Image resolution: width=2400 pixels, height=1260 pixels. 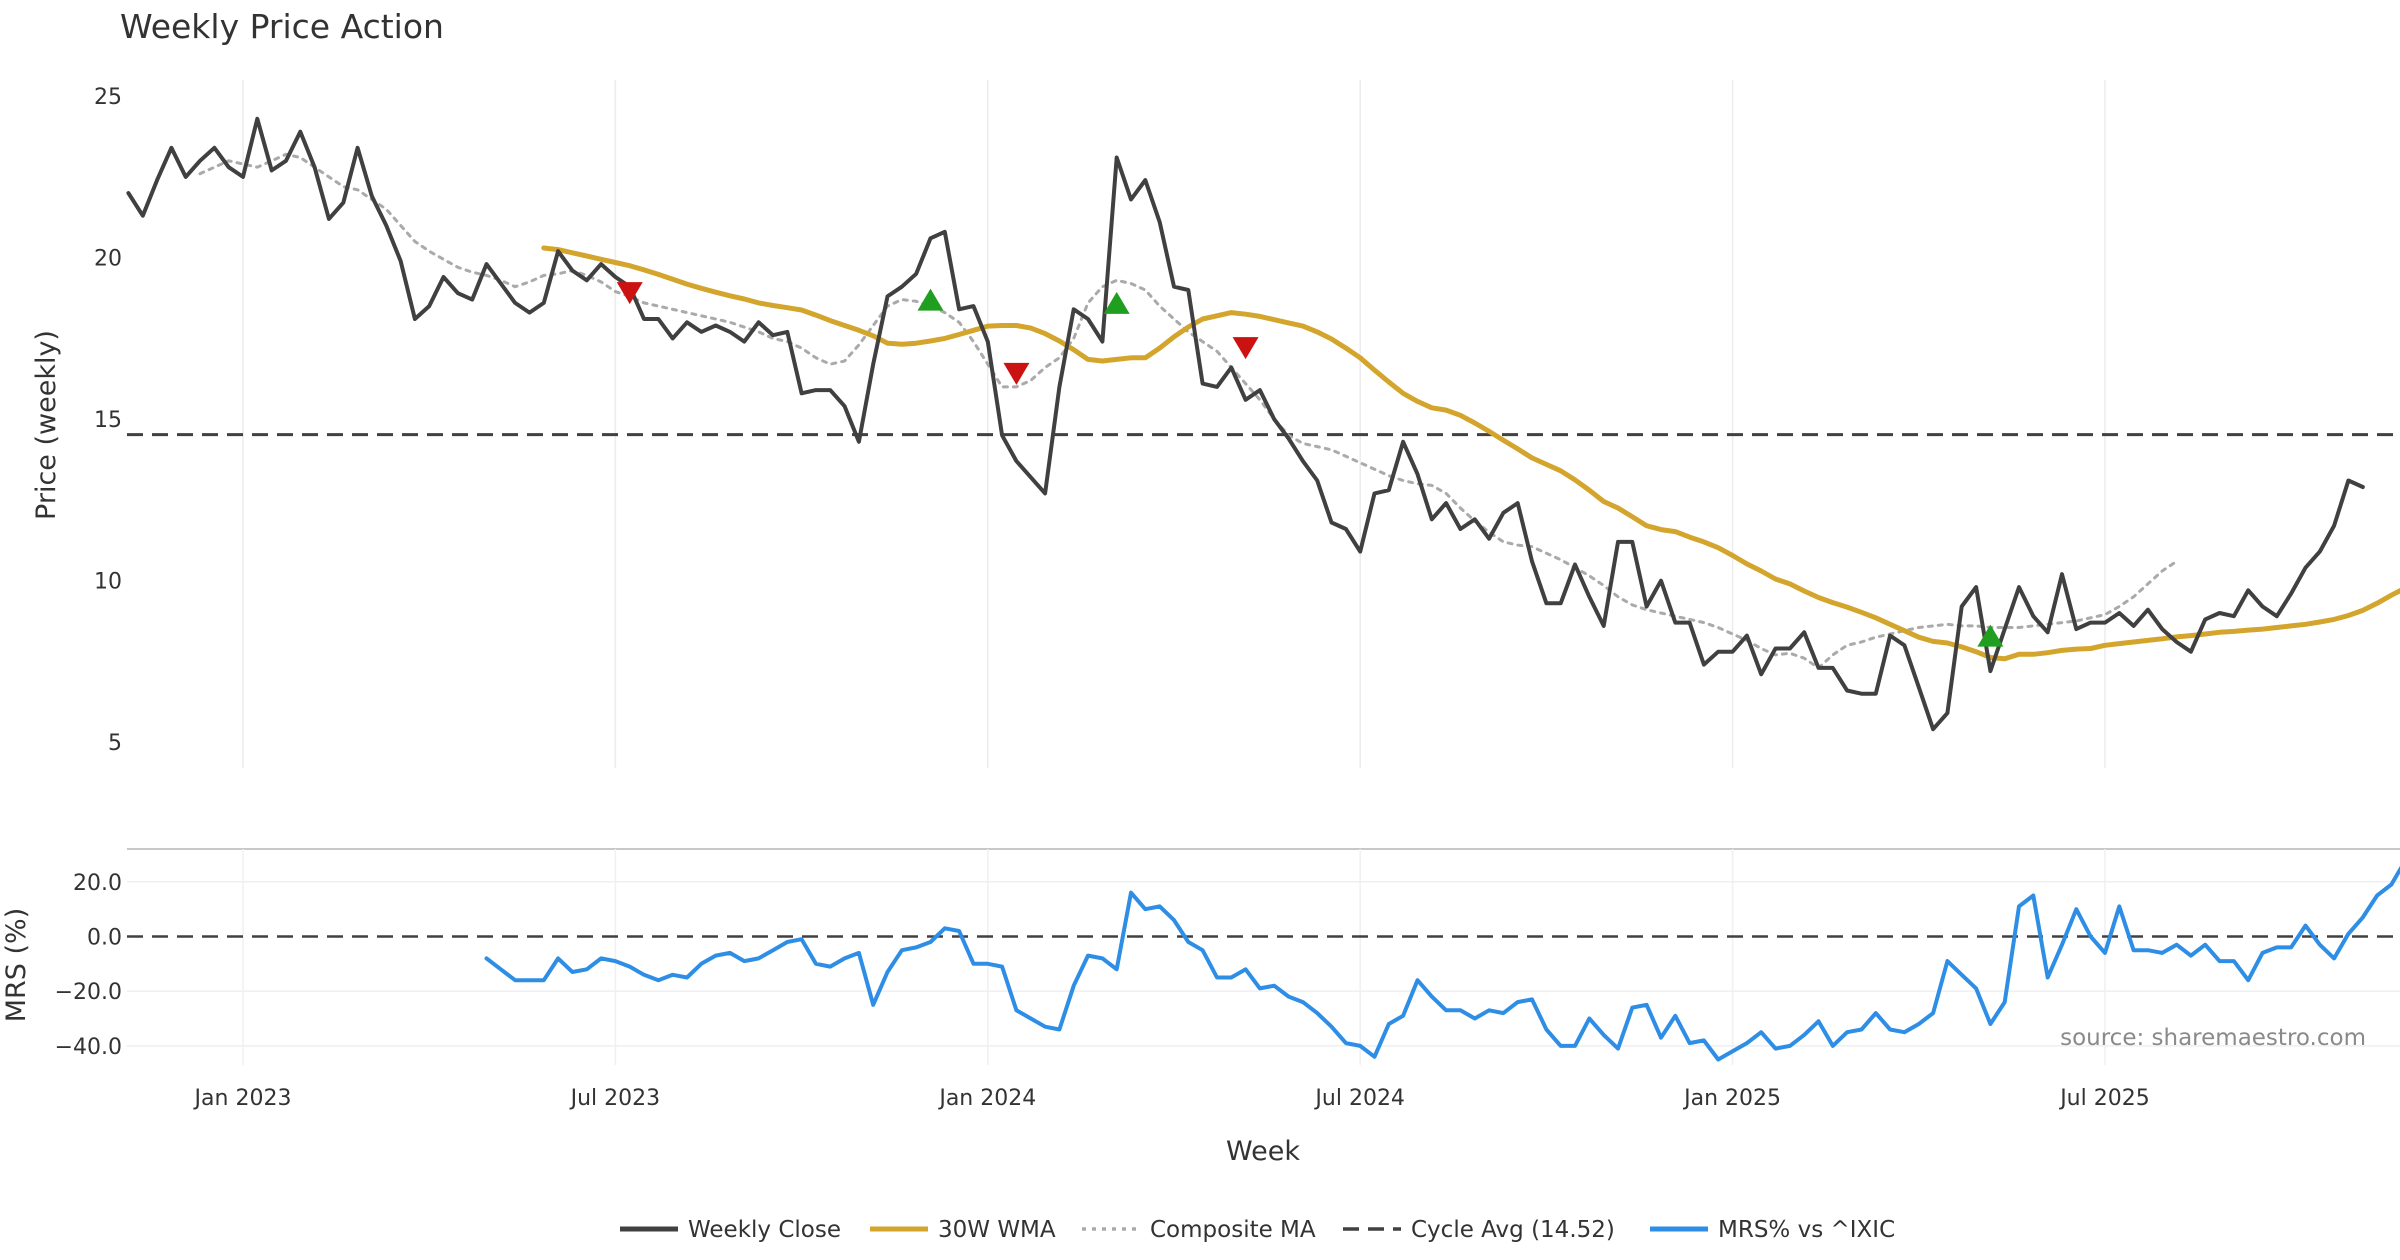 I want to click on series-mrs-vs-ixic, so click(x=1442, y=963).